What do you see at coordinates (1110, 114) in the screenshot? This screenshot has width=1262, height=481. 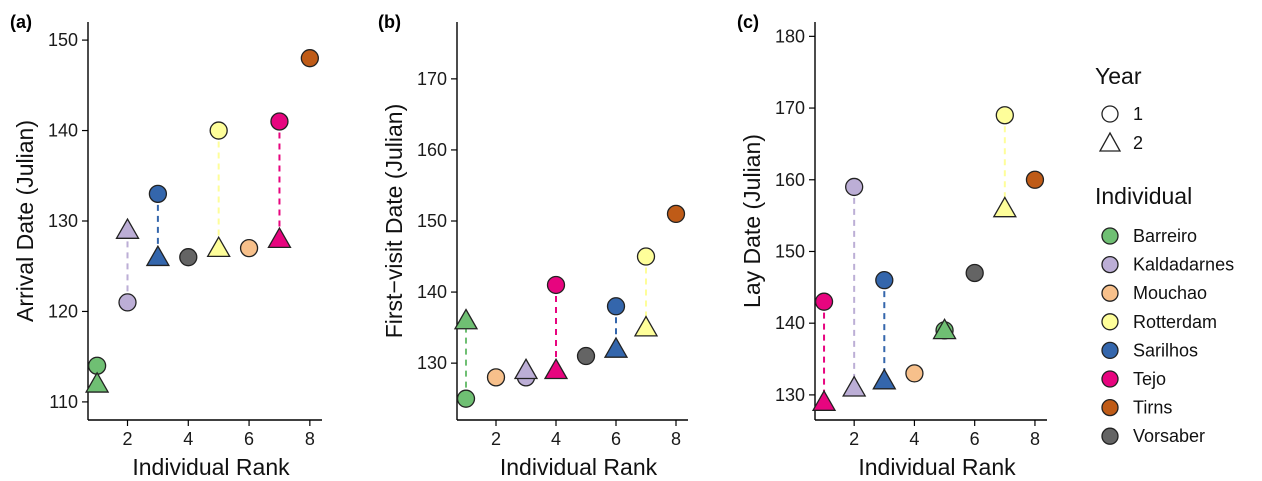 I see `circle-icon` at bounding box center [1110, 114].